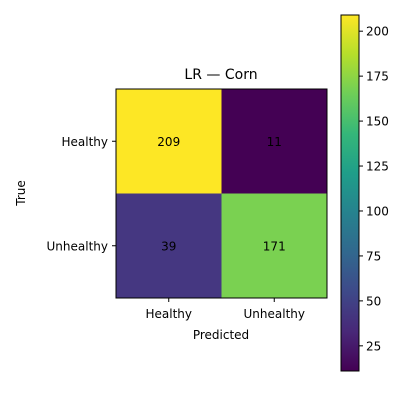 Image resolution: width=400 pixels, height=404 pixels. What do you see at coordinates (377, 32) in the screenshot?
I see `colorbar-tick-label: 200` at bounding box center [377, 32].